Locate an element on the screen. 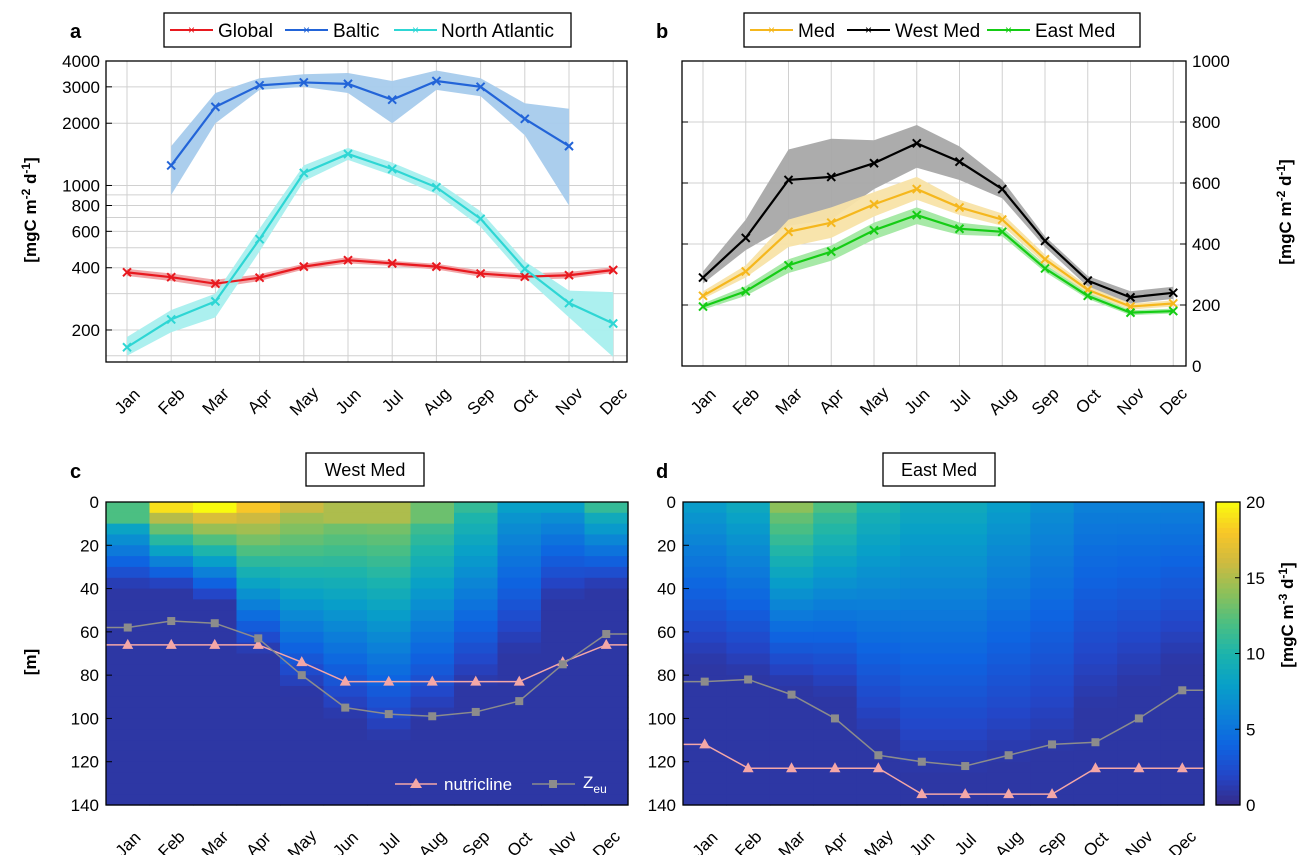  b-xtick-feb: Feb is located at coordinates (746, 401).